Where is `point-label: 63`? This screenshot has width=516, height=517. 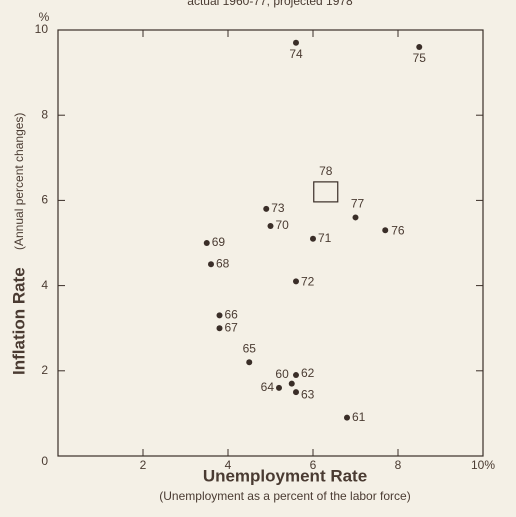 point-label: 63 is located at coordinates (308, 394).